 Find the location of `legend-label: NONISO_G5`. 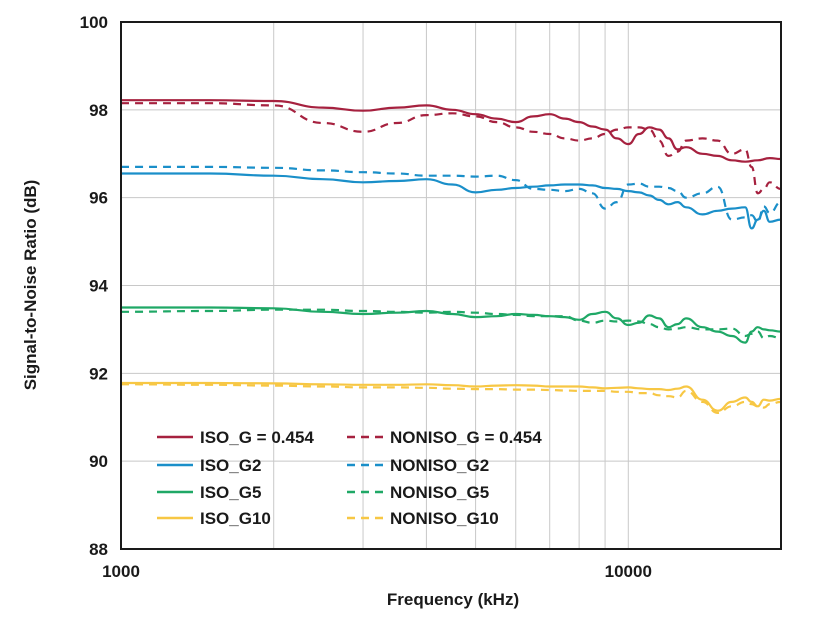

legend-label: NONISO_G5 is located at coordinates (439, 492).